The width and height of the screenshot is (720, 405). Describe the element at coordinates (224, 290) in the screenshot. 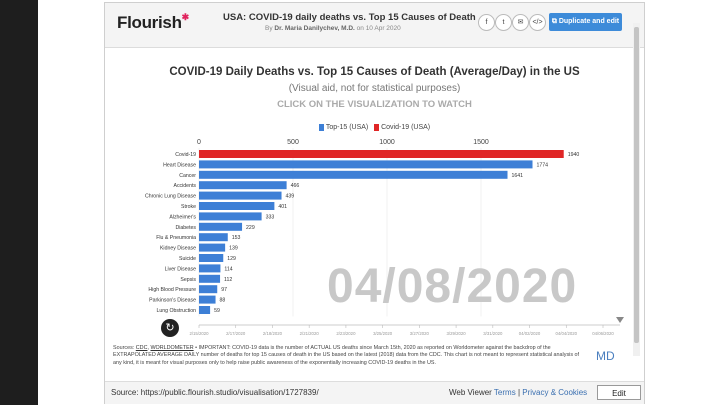

I see `value-label: 97` at that location.